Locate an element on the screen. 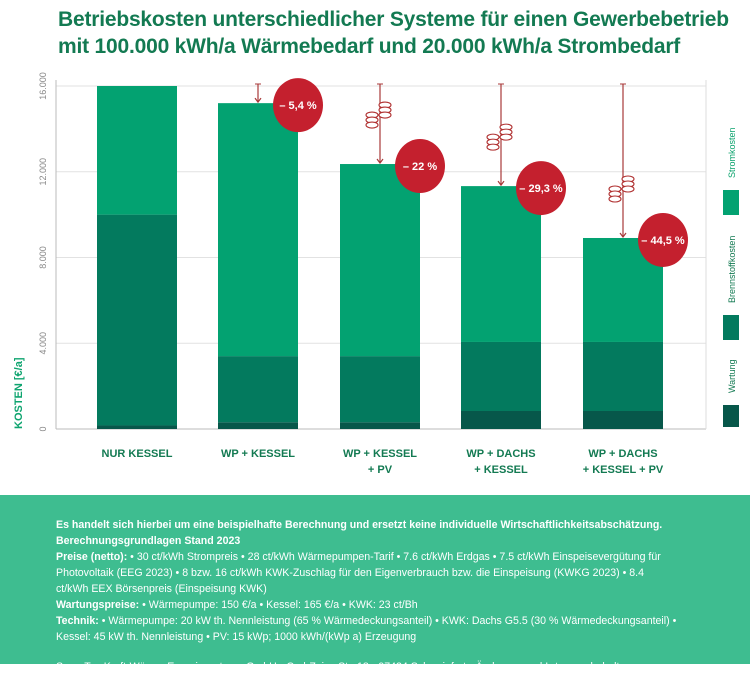 This screenshot has width=750, height=675. category-label: + KESSEL is located at coordinates (501, 470).